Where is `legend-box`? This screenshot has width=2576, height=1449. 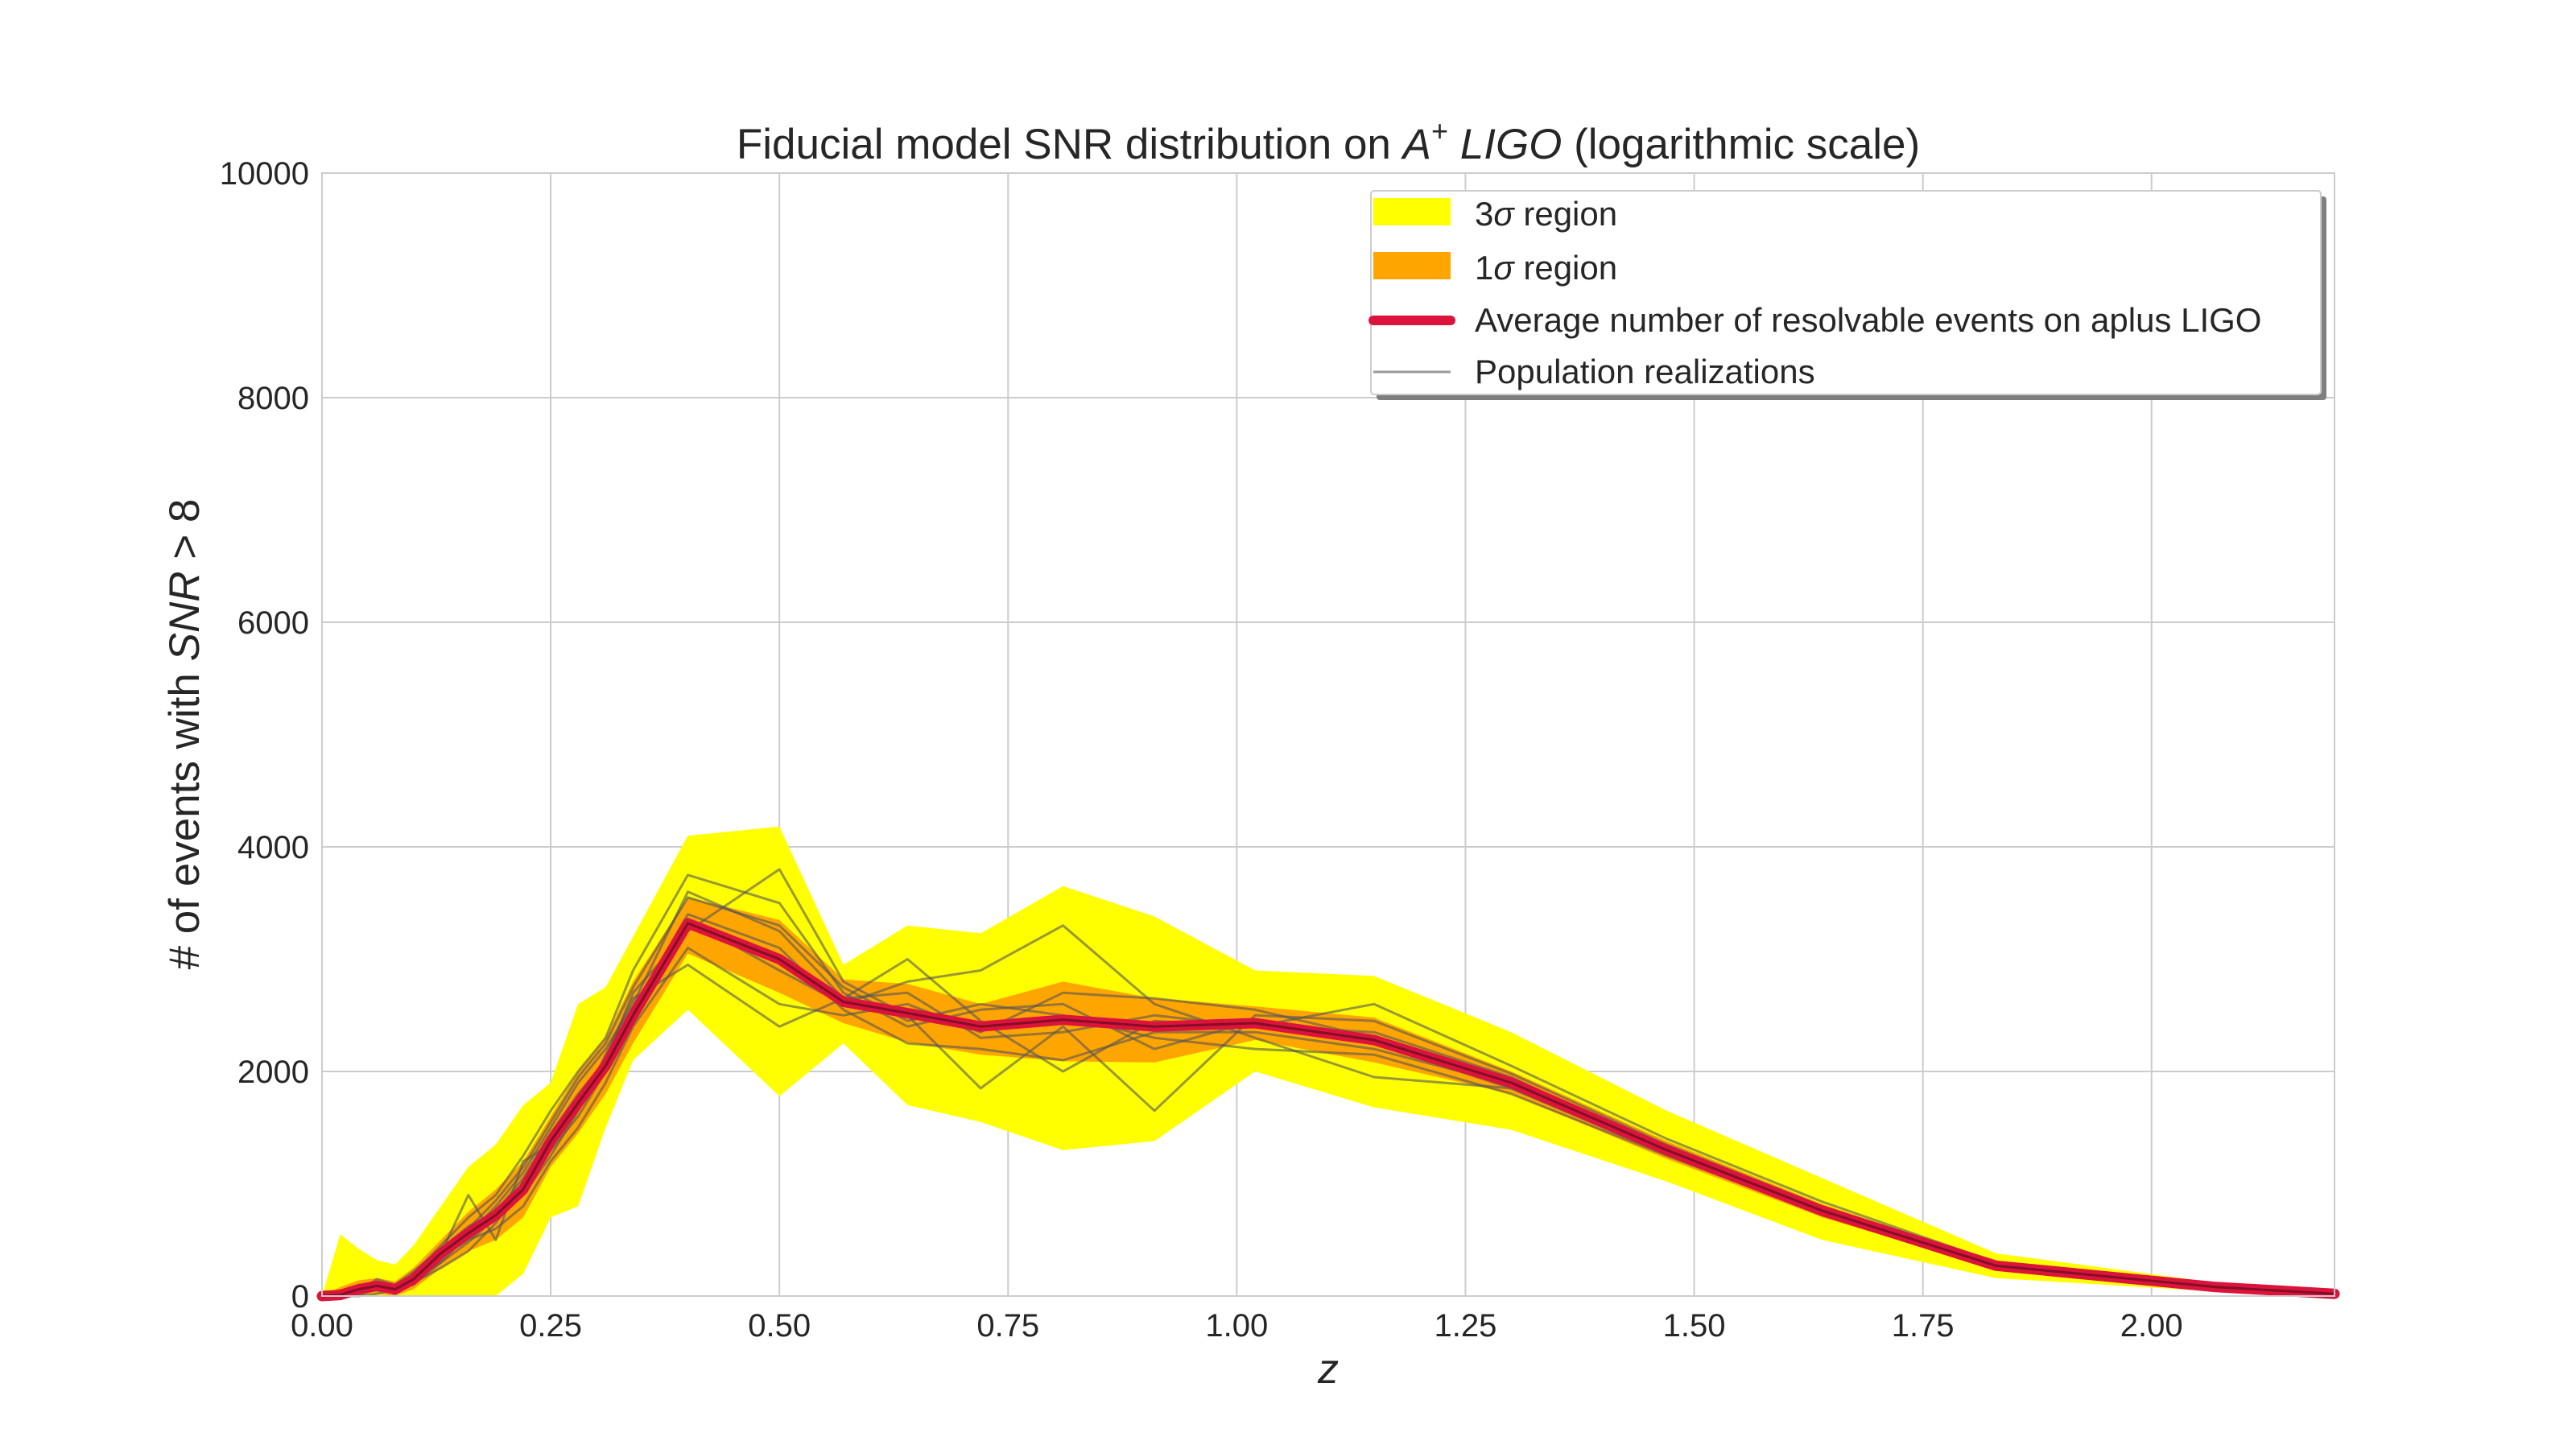
legend-box is located at coordinates (1846, 292).